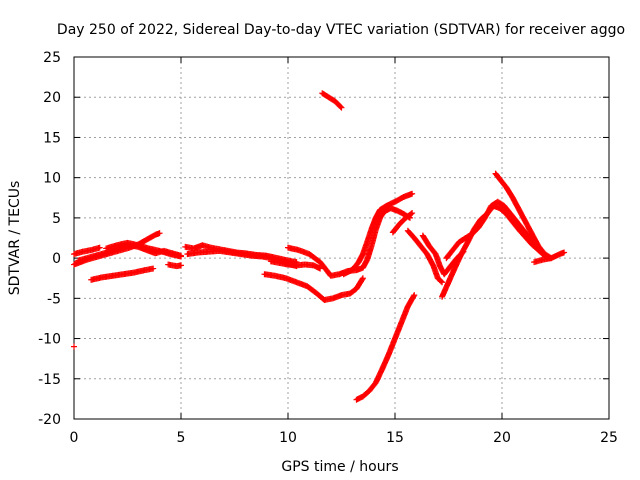 This screenshot has height=480, width=640. Describe the element at coordinates (502, 438) in the screenshot. I see `x-tick-label: 20` at that location.